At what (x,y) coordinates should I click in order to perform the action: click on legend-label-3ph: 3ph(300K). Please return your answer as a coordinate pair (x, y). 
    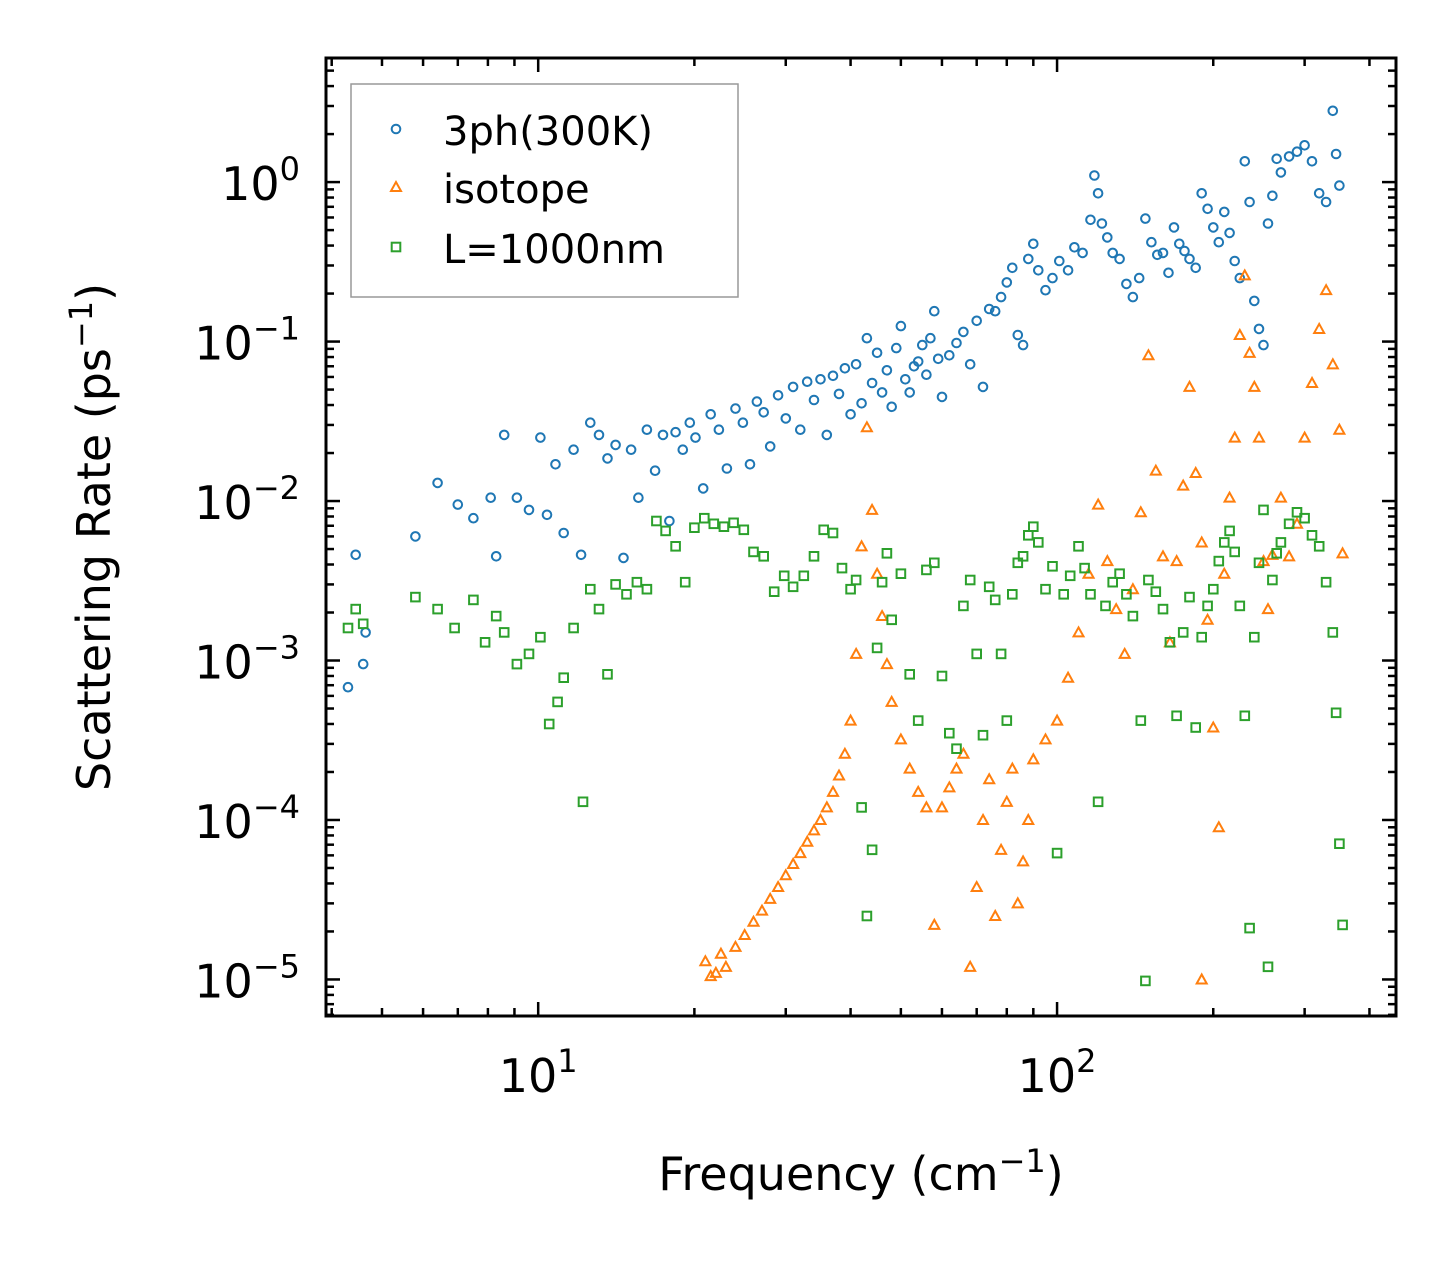
    Looking at the image, I should click on (548, 132).